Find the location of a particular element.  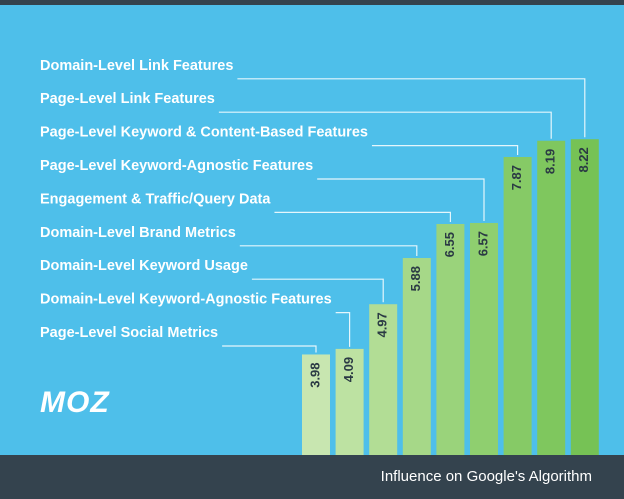

category-label: Domain-Level Keyword-Agnostic Features is located at coordinates (186, 300).